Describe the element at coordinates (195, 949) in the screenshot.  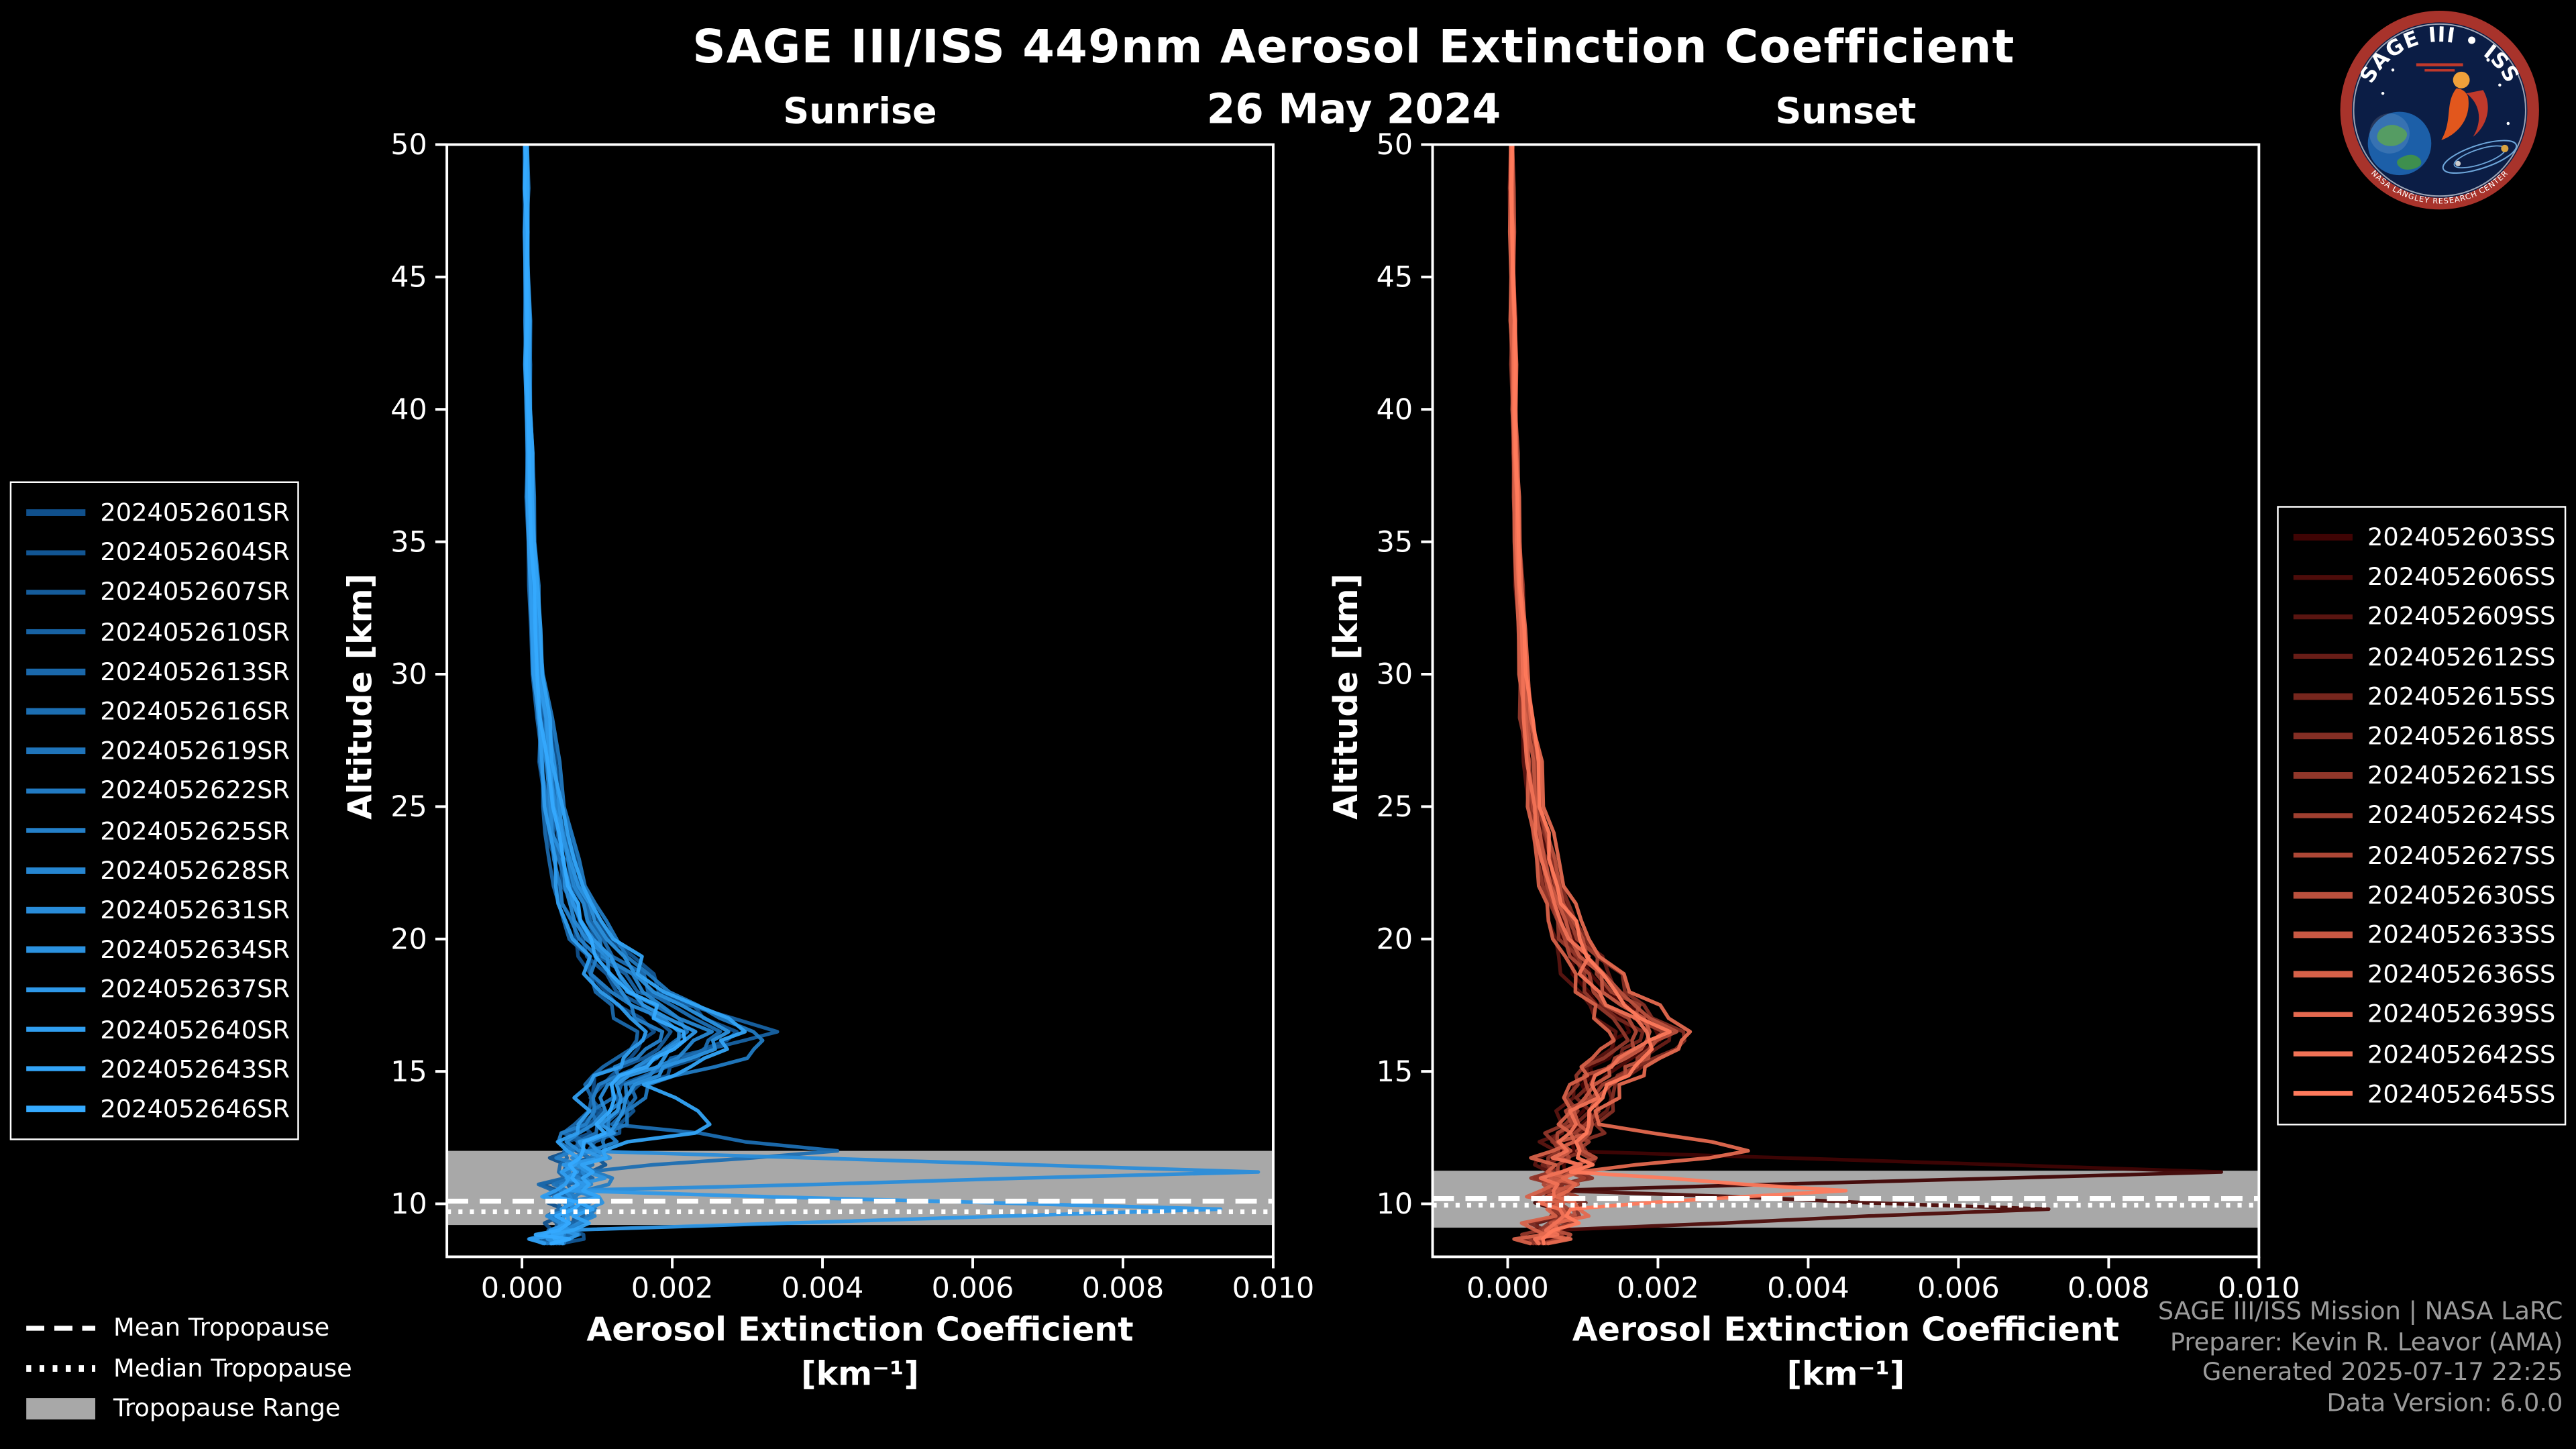
I see `legend-label: 2024052634SR` at that location.